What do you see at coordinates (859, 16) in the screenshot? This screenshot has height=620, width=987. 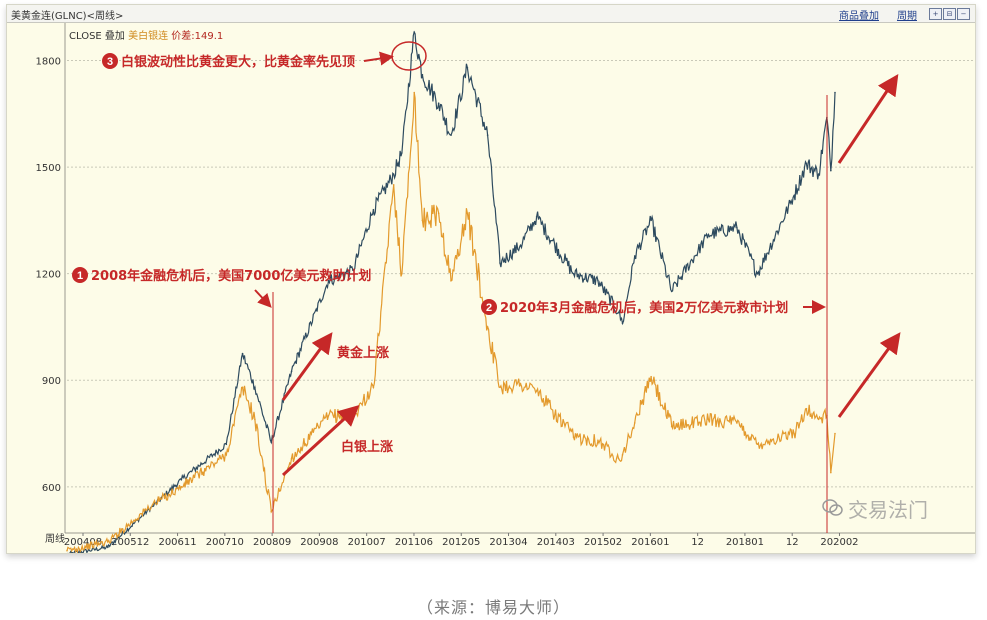 I see `overlay-button: 商品叠加` at bounding box center [859, 16].